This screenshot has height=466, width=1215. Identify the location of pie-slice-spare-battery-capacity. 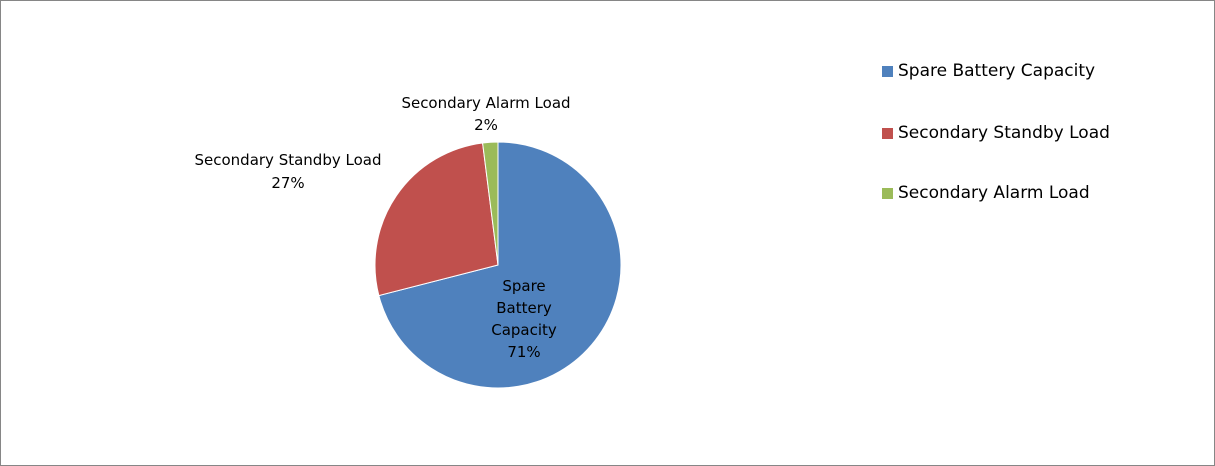
(500, 265).